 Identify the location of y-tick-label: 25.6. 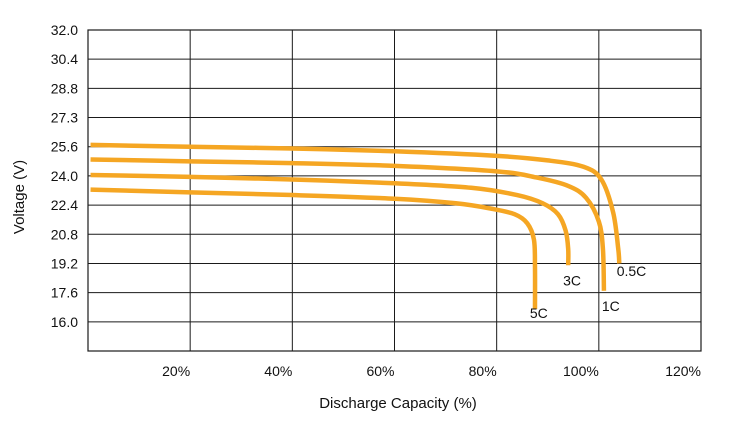
(64, 147).